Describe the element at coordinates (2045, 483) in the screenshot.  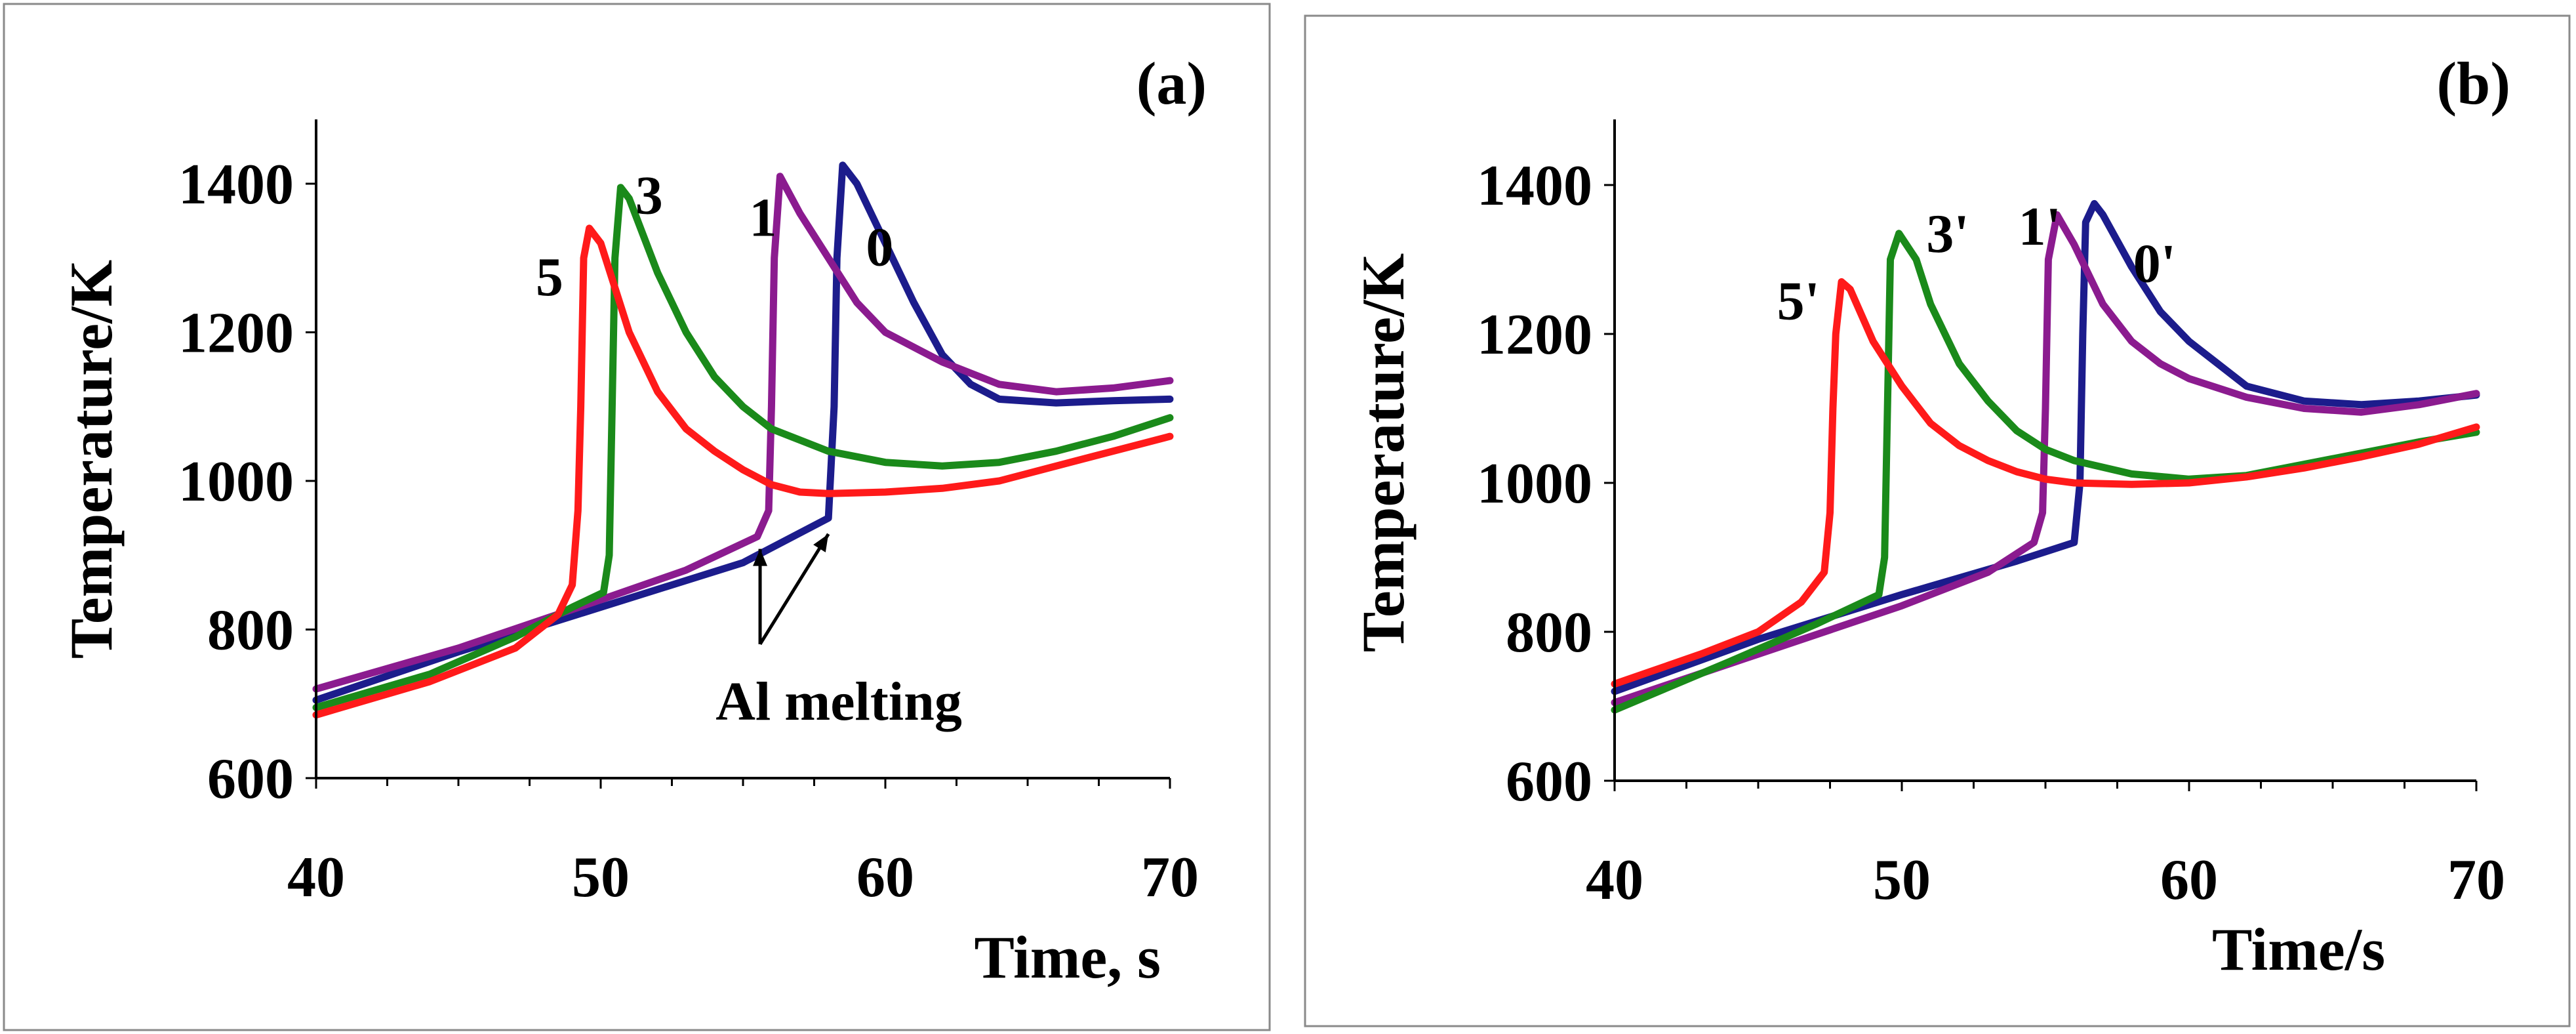
I see `panel-b-series-5p` at that location.